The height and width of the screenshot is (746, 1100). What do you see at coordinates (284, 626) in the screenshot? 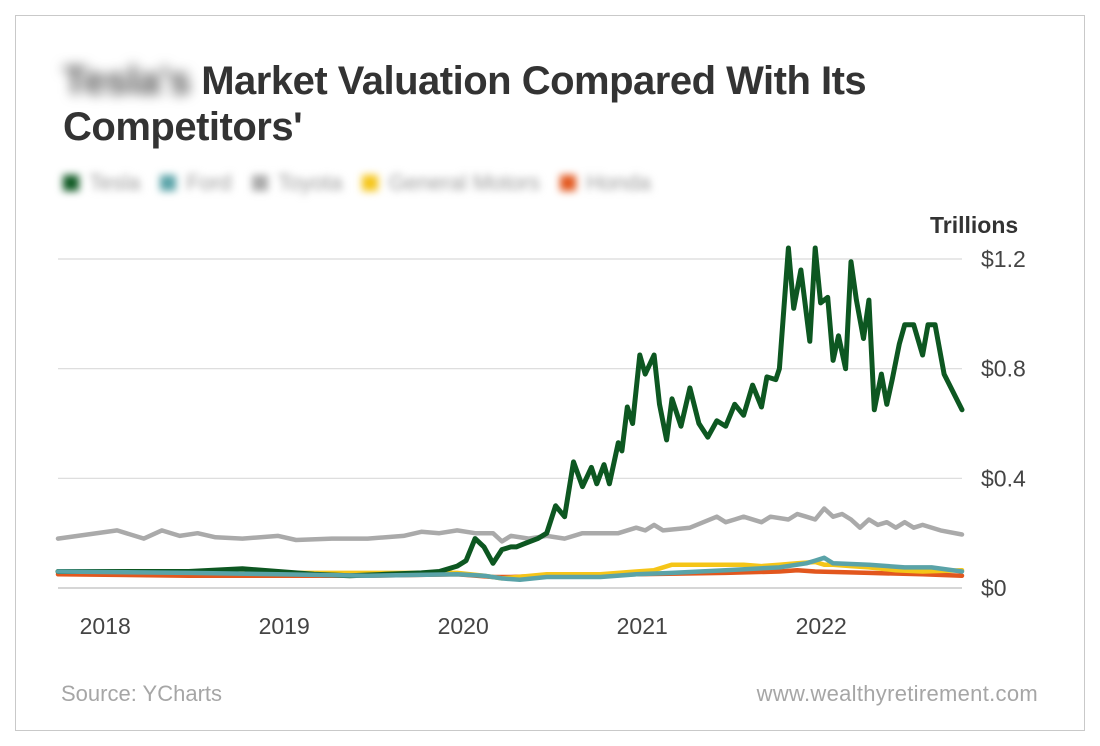
I see `x-tick-label: 2019` at bounding box center [284, 626].